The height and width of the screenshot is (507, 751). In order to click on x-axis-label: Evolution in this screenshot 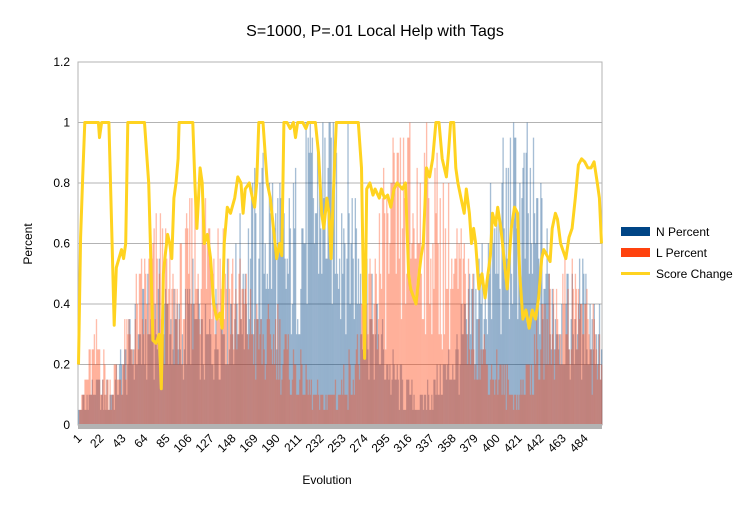, I will do `click(326, 480)`.